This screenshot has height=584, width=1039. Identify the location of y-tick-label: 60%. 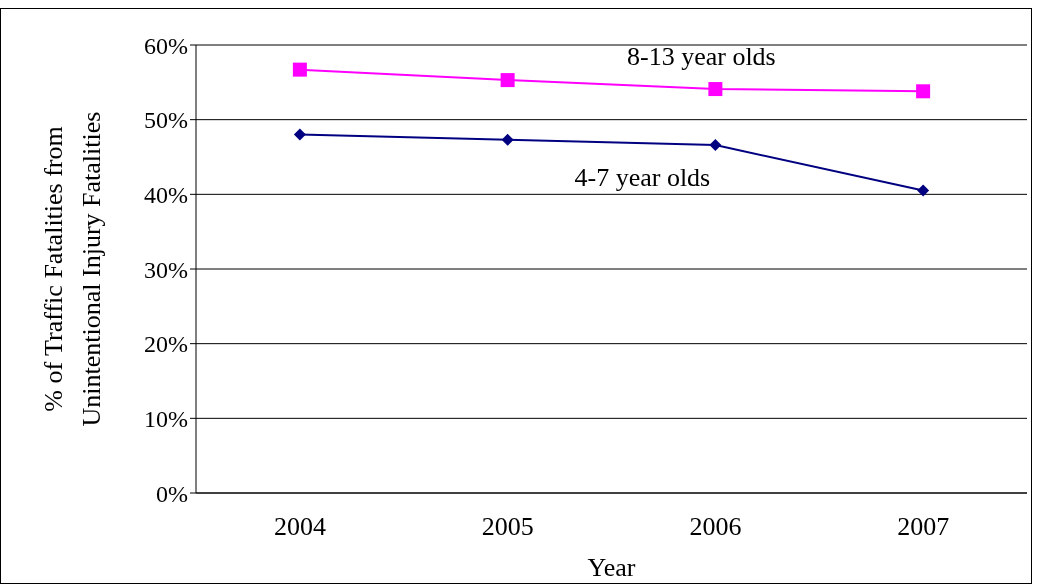
(166, 45).